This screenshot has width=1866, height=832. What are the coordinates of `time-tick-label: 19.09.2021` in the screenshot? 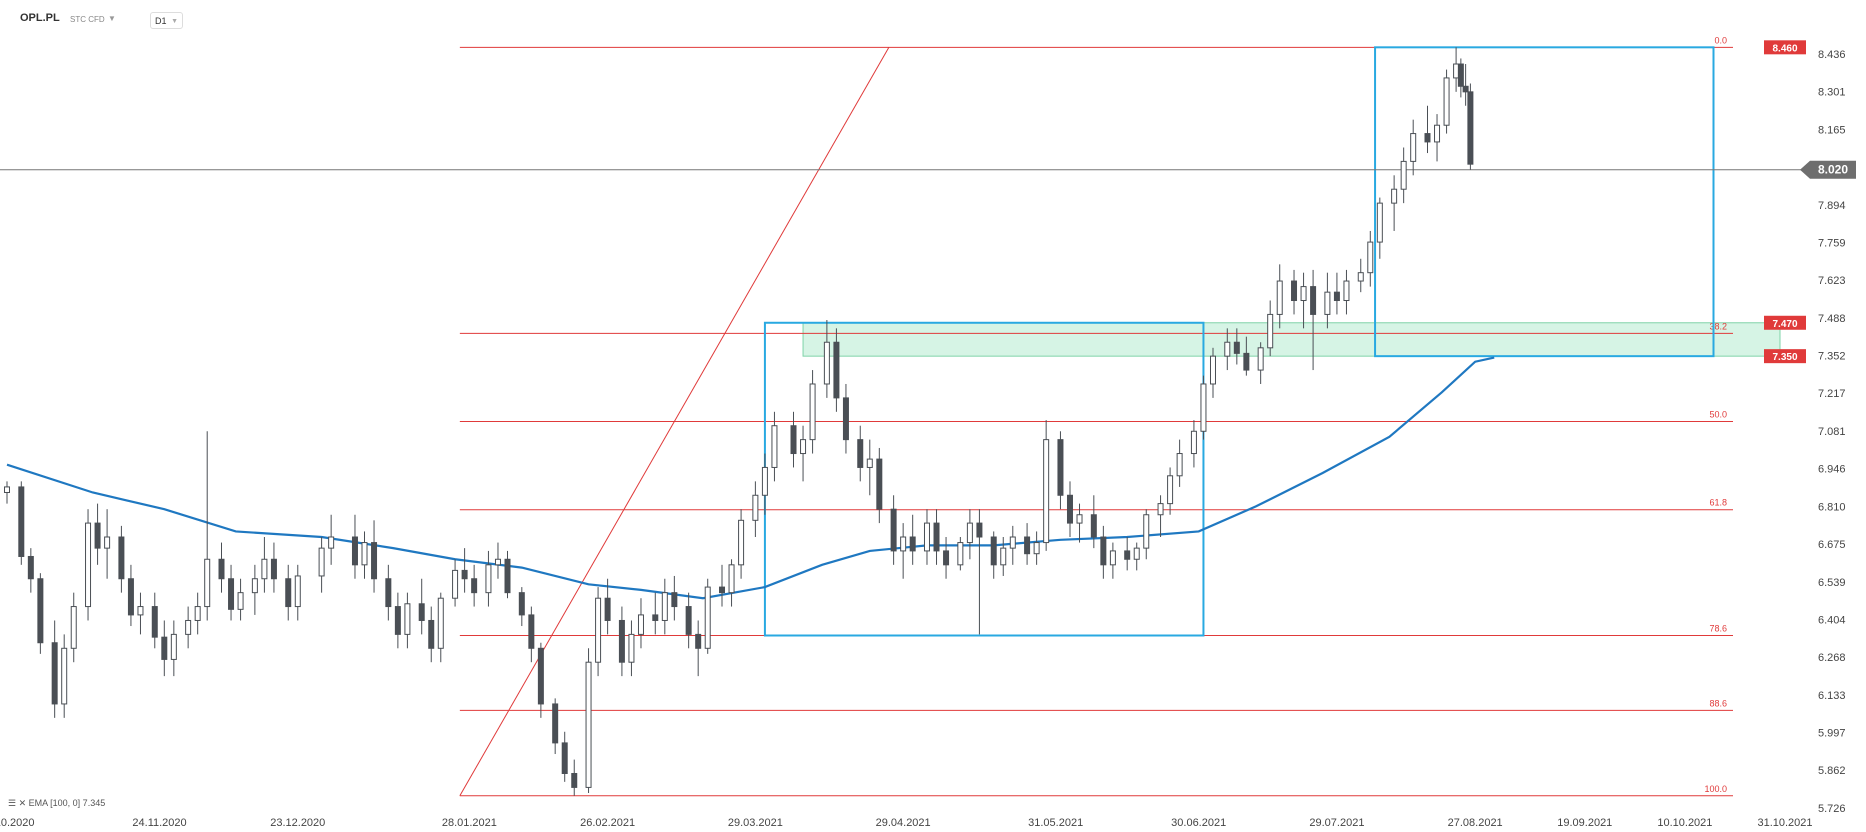 It's located at (1584, 823).